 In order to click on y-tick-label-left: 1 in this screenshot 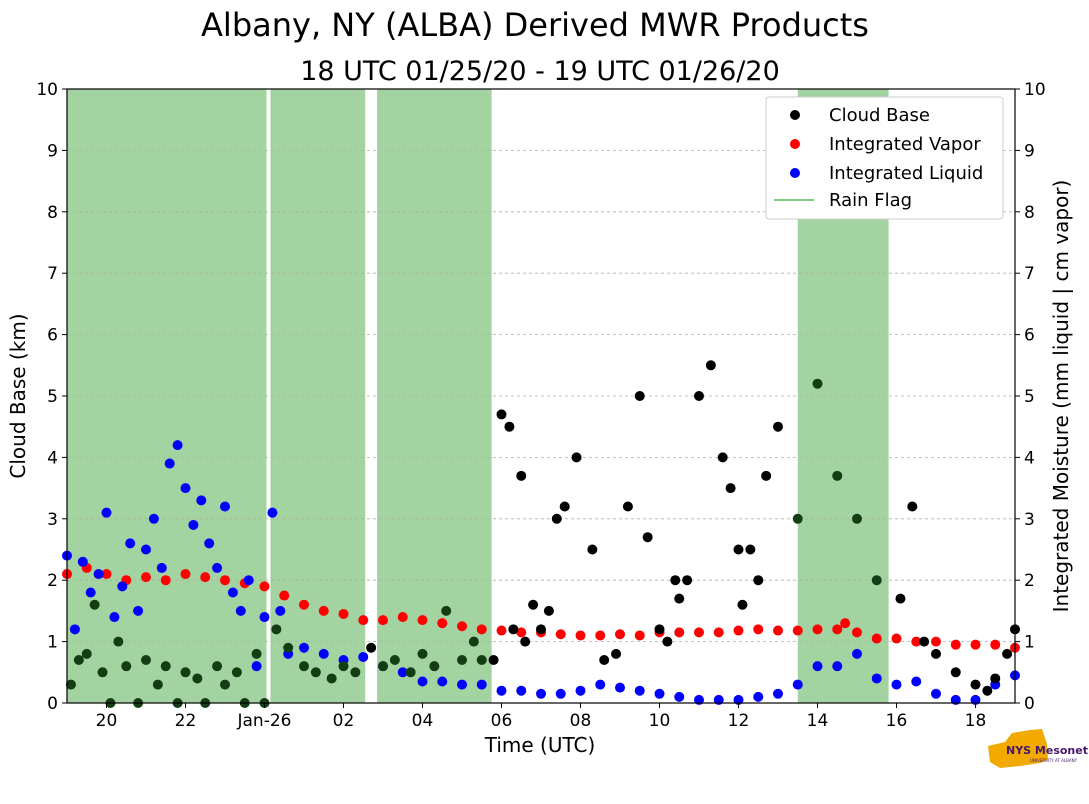, I will do `click(52, 643)`.